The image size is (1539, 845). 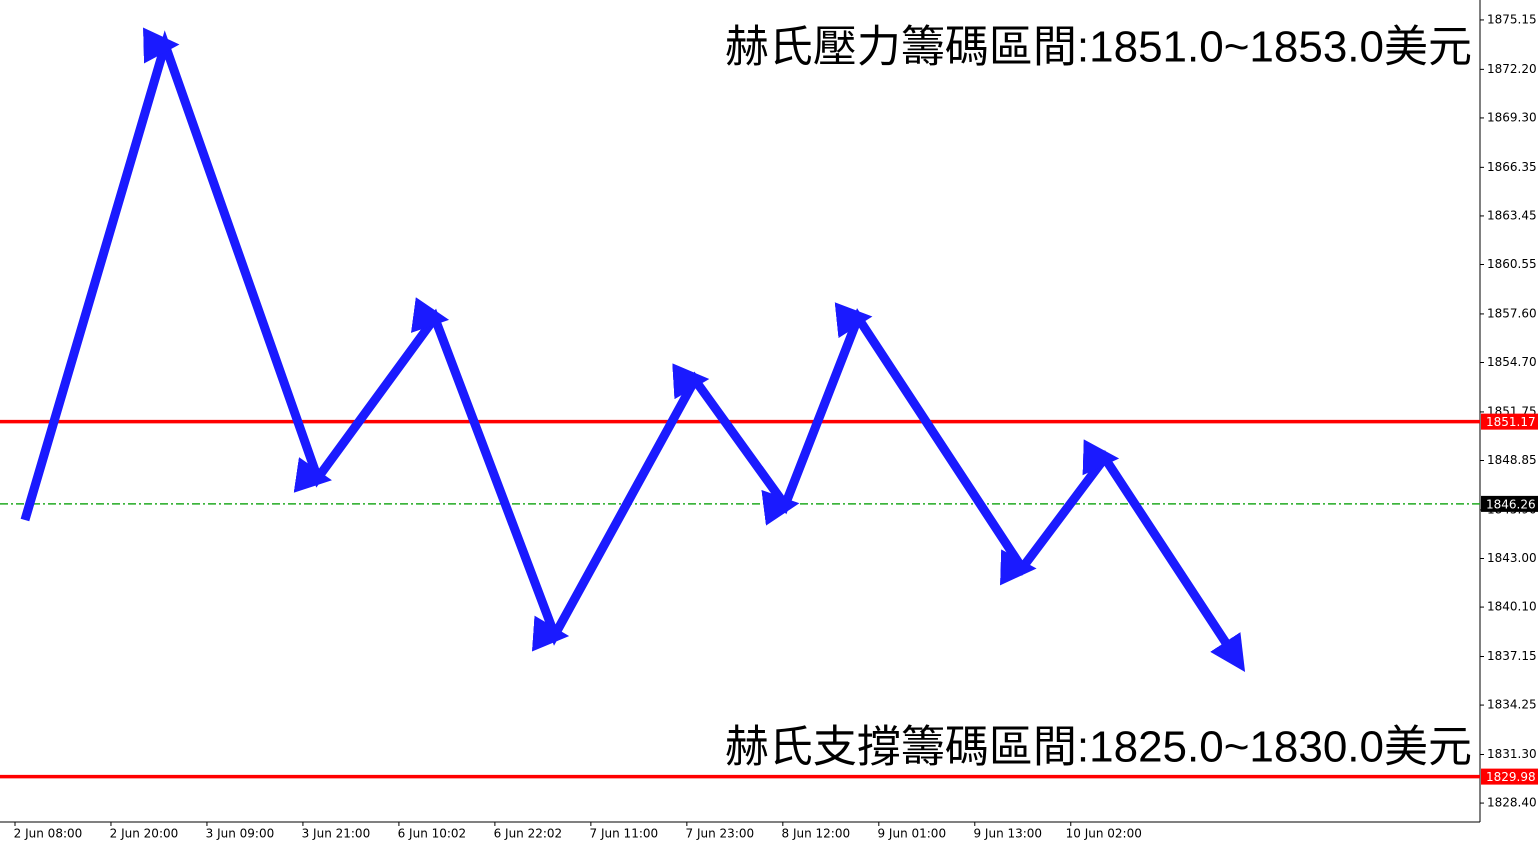 I want to click on y-tick-label: 1875.15, so click(x=1512, y=19).